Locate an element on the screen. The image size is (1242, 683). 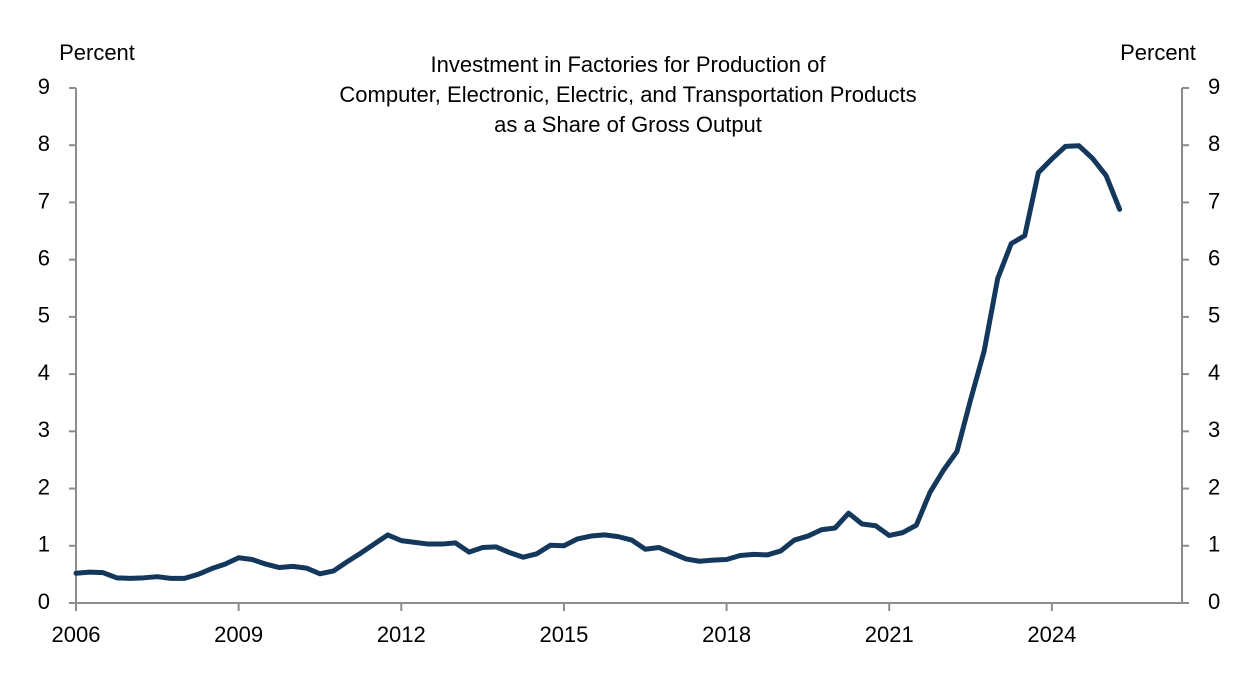
x-tick-label: 2009 is located at coordinates (238, 634).